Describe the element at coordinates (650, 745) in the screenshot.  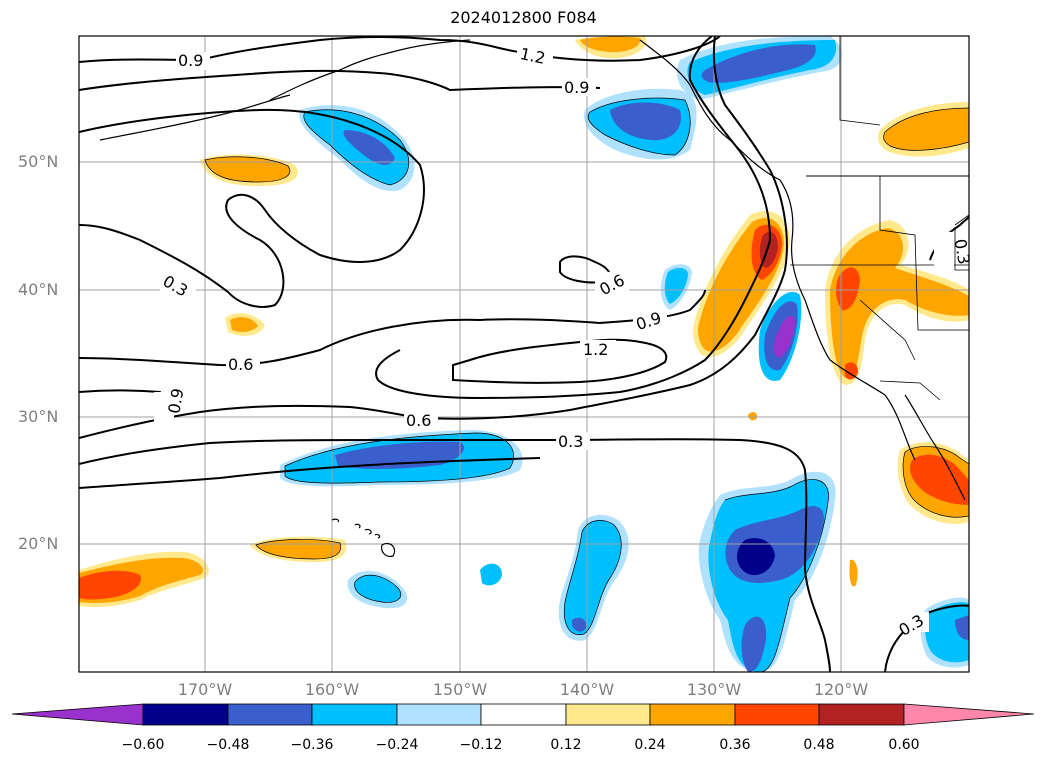
I see `colorbar-tick: 0.24` at that location.